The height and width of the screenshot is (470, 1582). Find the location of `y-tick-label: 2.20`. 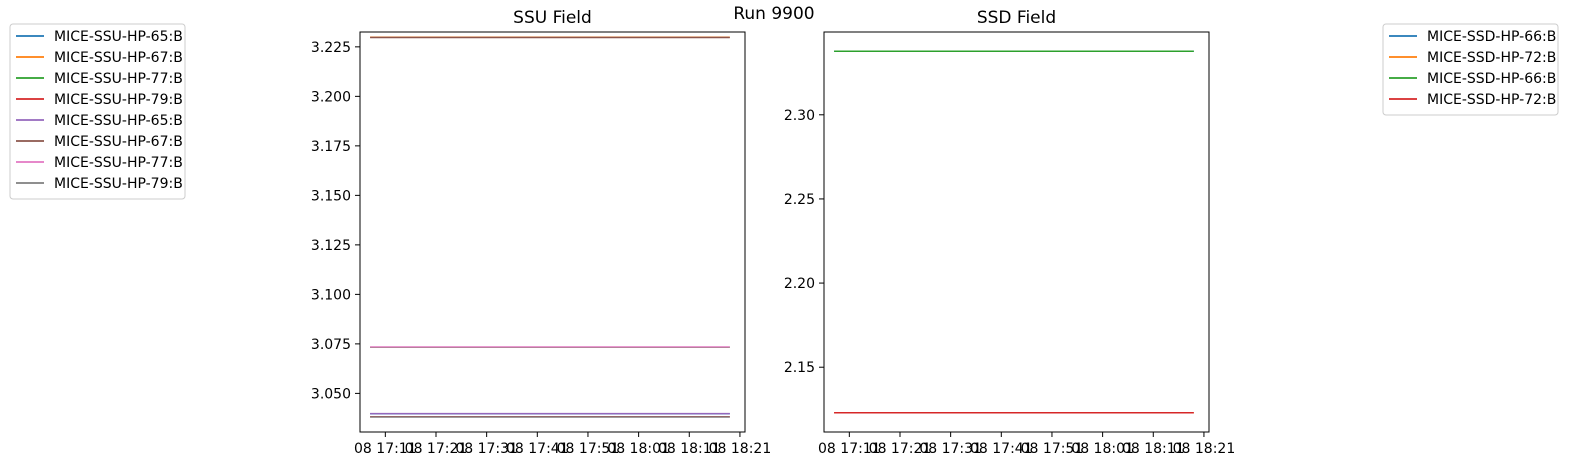

y-tick-label: 2.20 is located at coordinates (799, 284).